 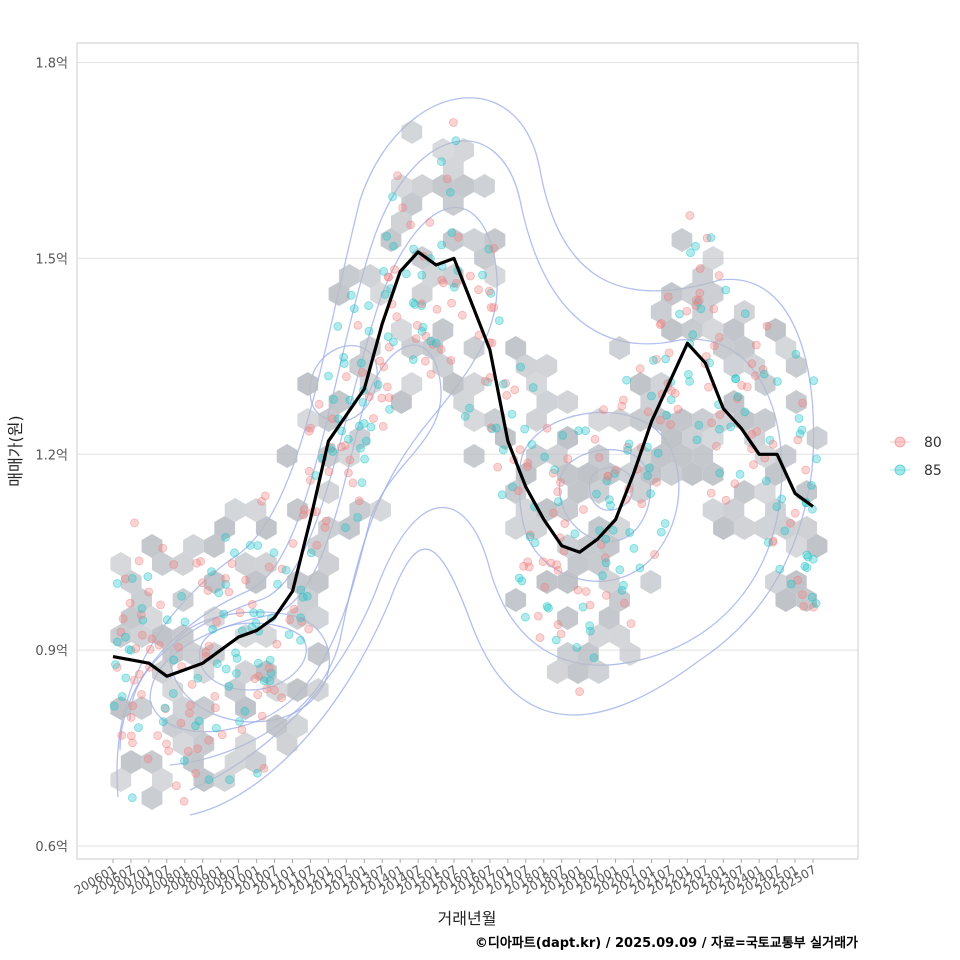 What do you see at coordinates (51, 651) in the screenshot?
I see `y-tick-label: 0.9억` at bounding box center [51, 651].